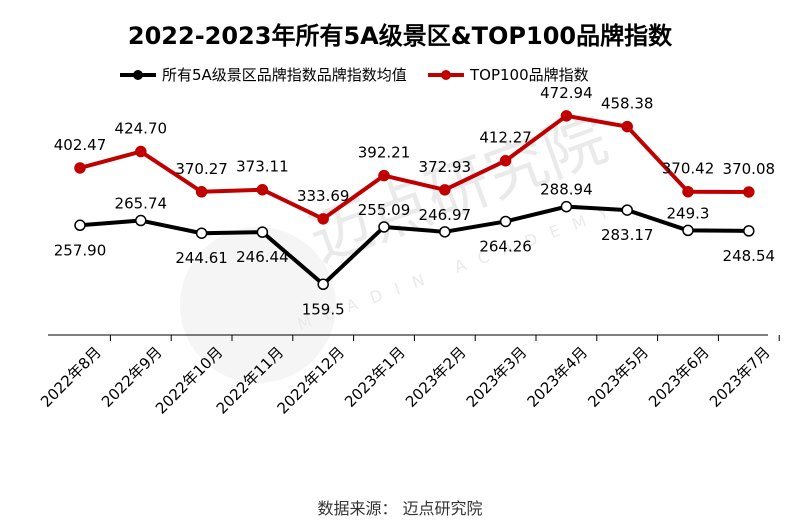 The height and width of the screenshot is (526, 800). Describe the element at coordinates (71, 377) in the screenshot. I see `x-tick-label: 2022年8月` at that location.